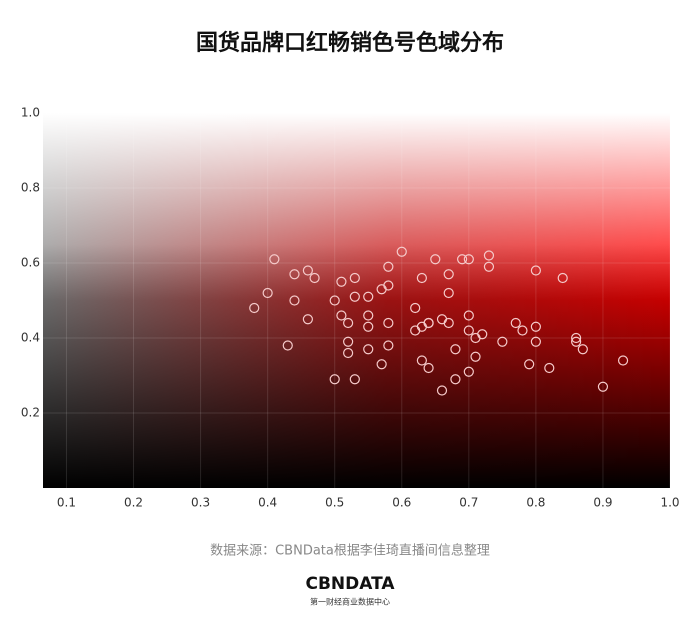 The height and width of the screenshot is (619, 700). I want to click on y-tick-label: 1.0, so click(30, 113).